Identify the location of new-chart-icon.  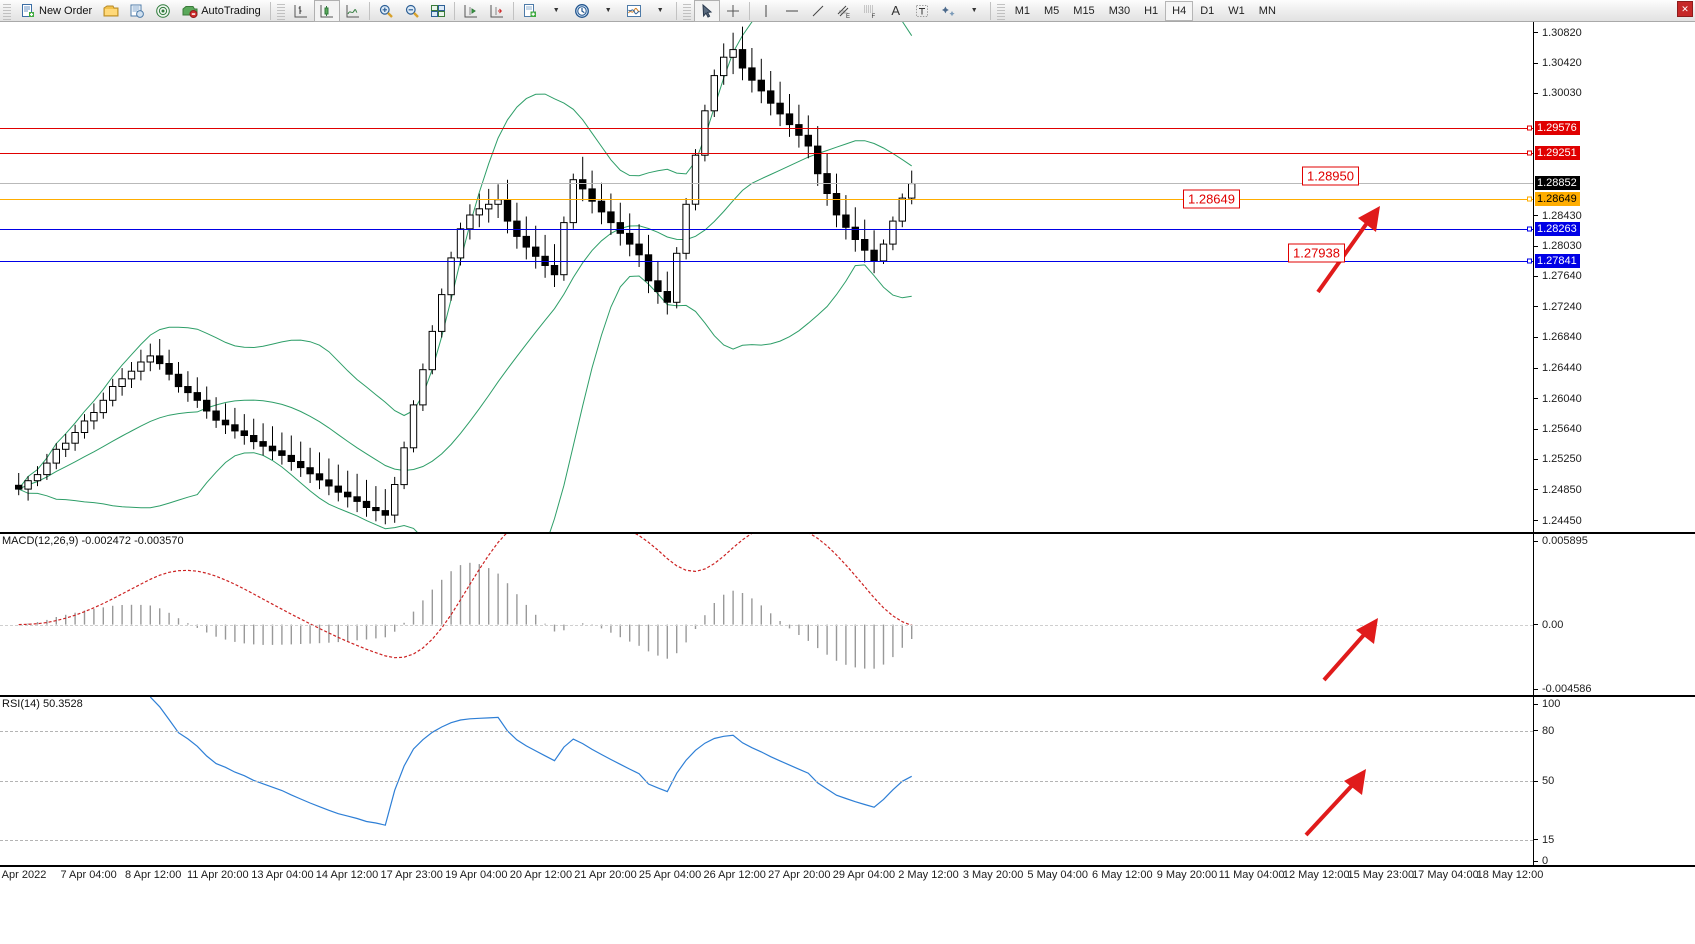
(529, 10).